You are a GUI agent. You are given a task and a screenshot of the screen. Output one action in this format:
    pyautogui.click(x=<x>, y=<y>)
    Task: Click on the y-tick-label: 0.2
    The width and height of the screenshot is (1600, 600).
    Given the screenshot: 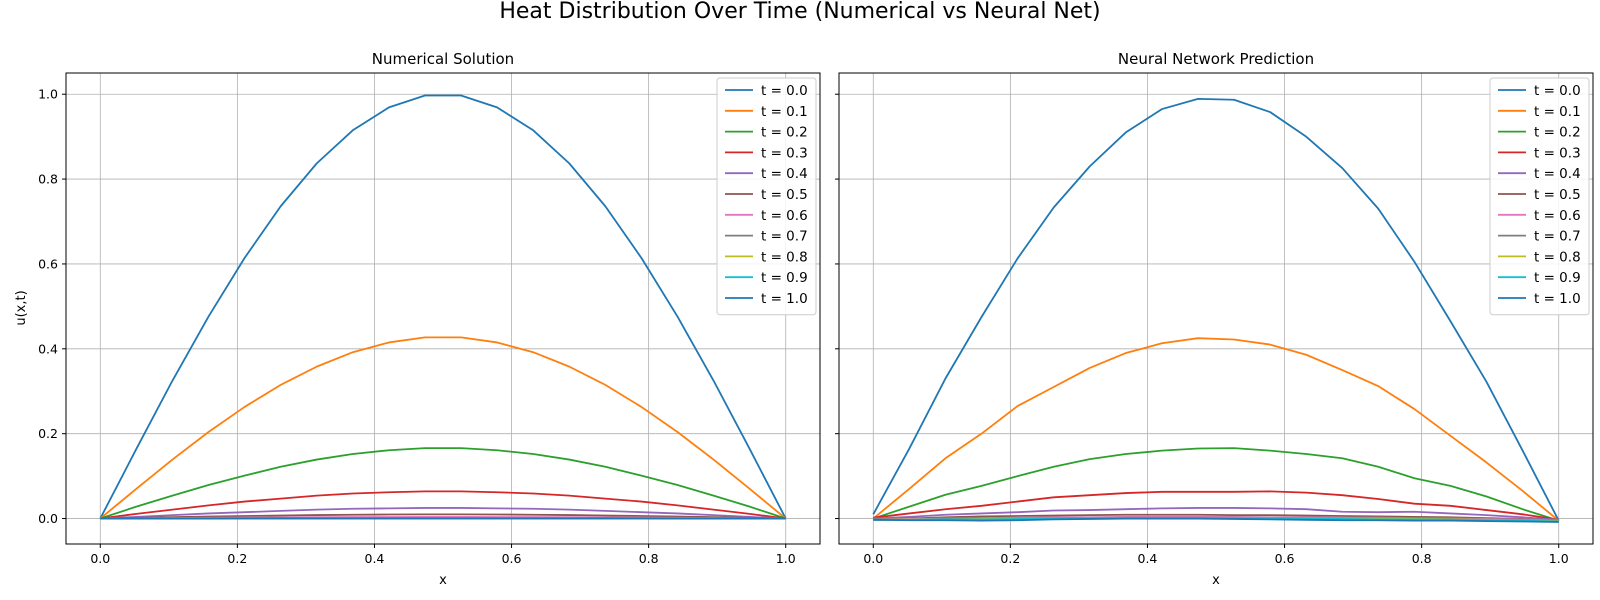 What is the action you would take?
    pyautogui.click(x=48, y=433)
    